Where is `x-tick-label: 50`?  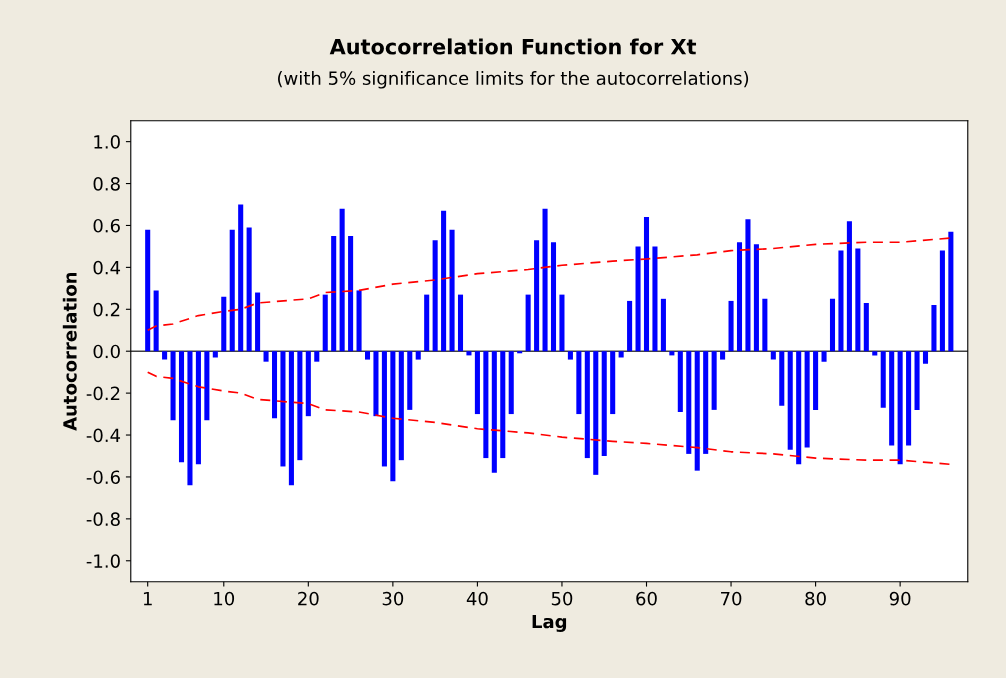 x-tick-label: 50 is located at coordinates (562, 598).